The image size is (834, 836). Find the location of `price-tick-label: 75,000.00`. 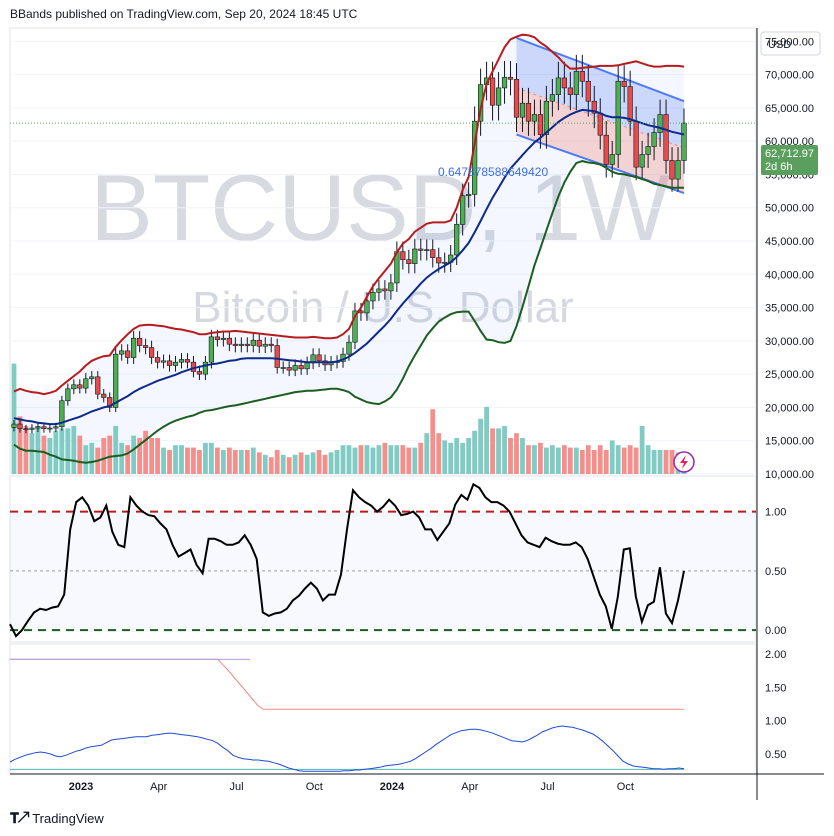

price-tick-label: 75,000.00 is located at coordinates (789, 42).